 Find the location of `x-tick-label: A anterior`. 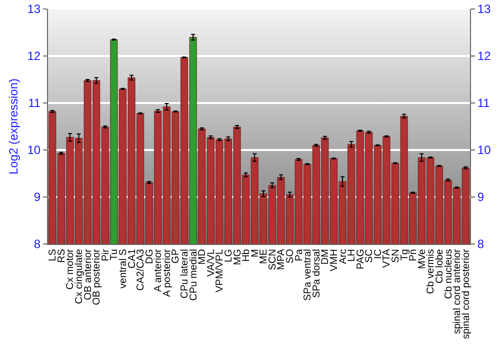

x-tick-label: A anterior is located at coordinates (158, 270).